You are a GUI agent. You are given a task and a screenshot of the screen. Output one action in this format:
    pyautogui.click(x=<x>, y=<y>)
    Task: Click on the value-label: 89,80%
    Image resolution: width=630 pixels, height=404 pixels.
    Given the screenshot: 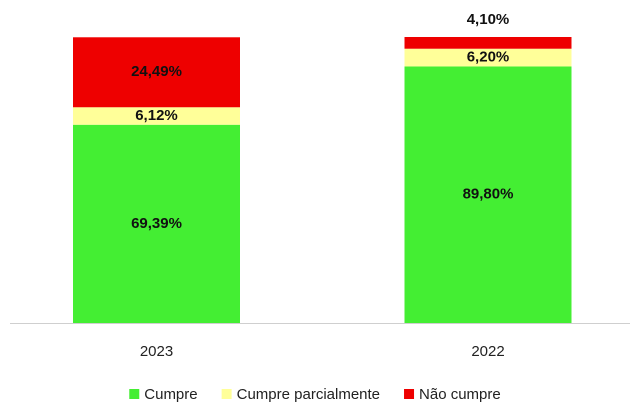 What is the action you would take?
    pyautogui.click(x=488, y=194)
    